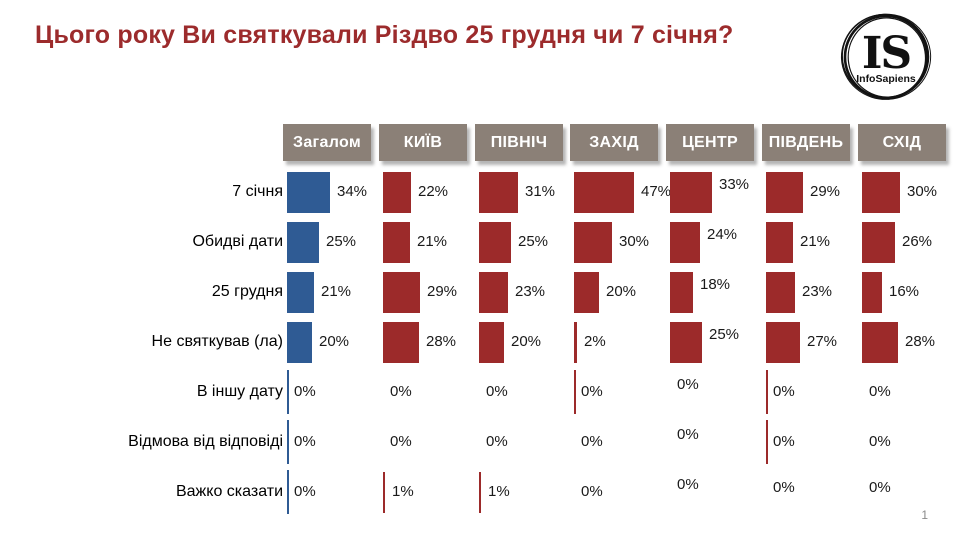 The height and width of the screenshot is (540, 960). I want to click on row-label: 7 січня, so click(257, 191).